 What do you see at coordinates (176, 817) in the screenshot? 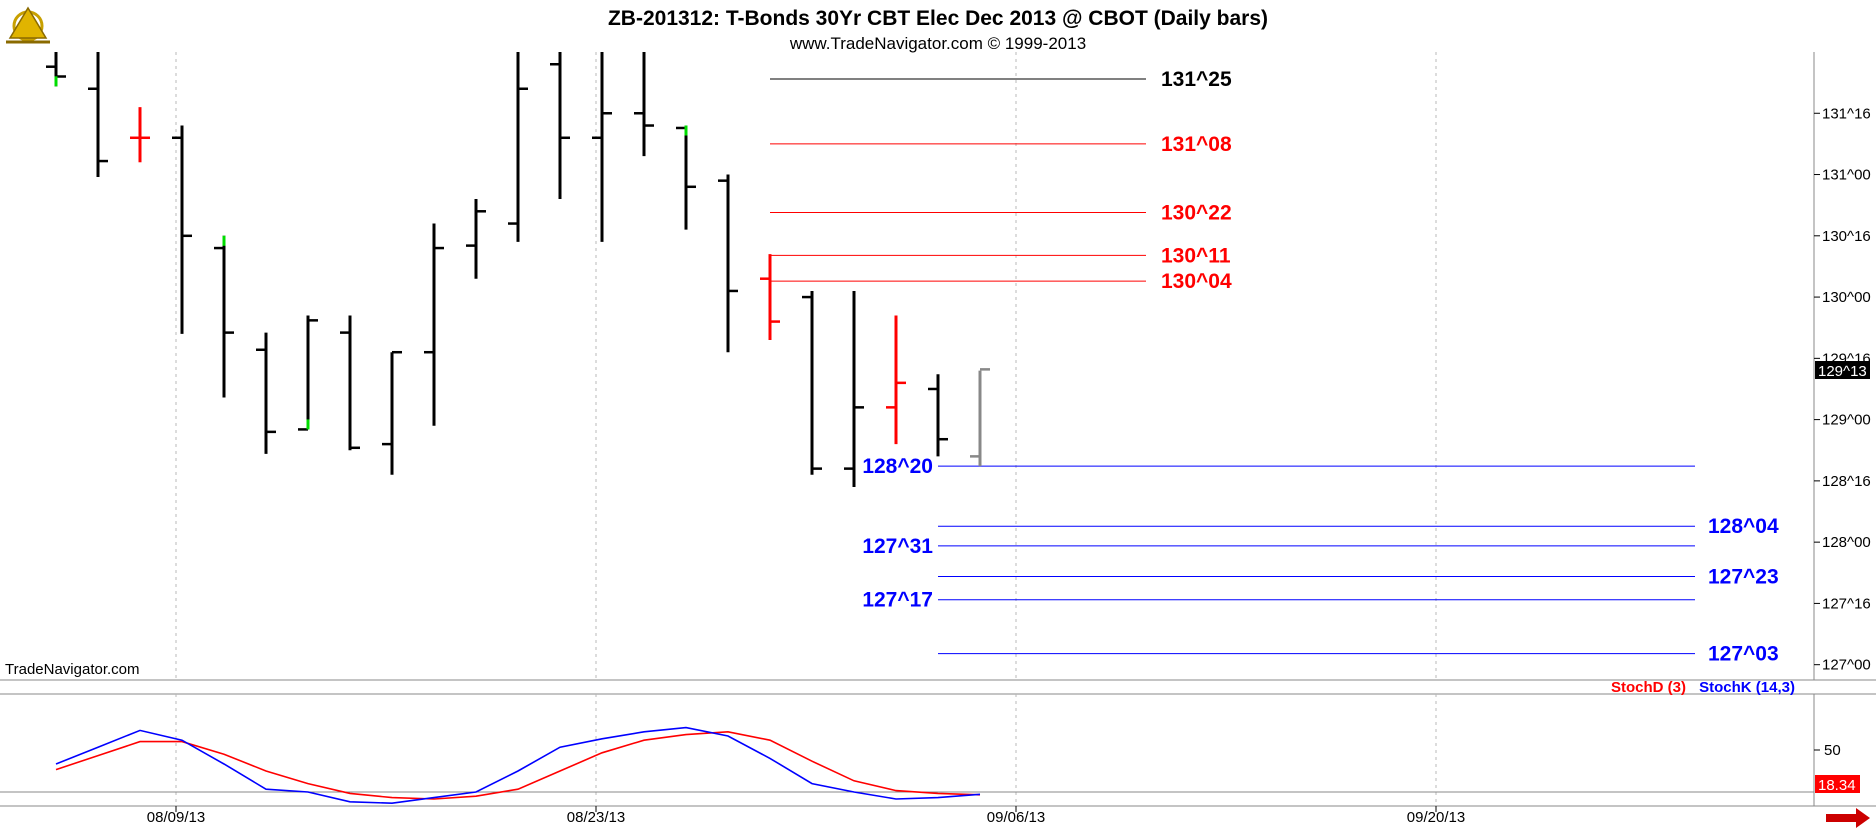
I see `x-tick-label: 08/09/13` at bounding box center [176, 817].